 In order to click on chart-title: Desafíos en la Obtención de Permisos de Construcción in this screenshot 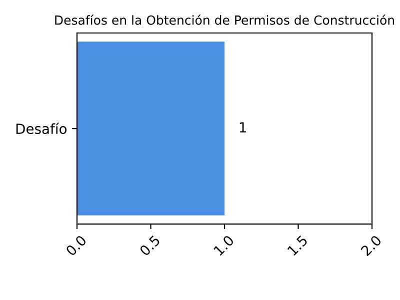, I will do `click(224, 19)`.